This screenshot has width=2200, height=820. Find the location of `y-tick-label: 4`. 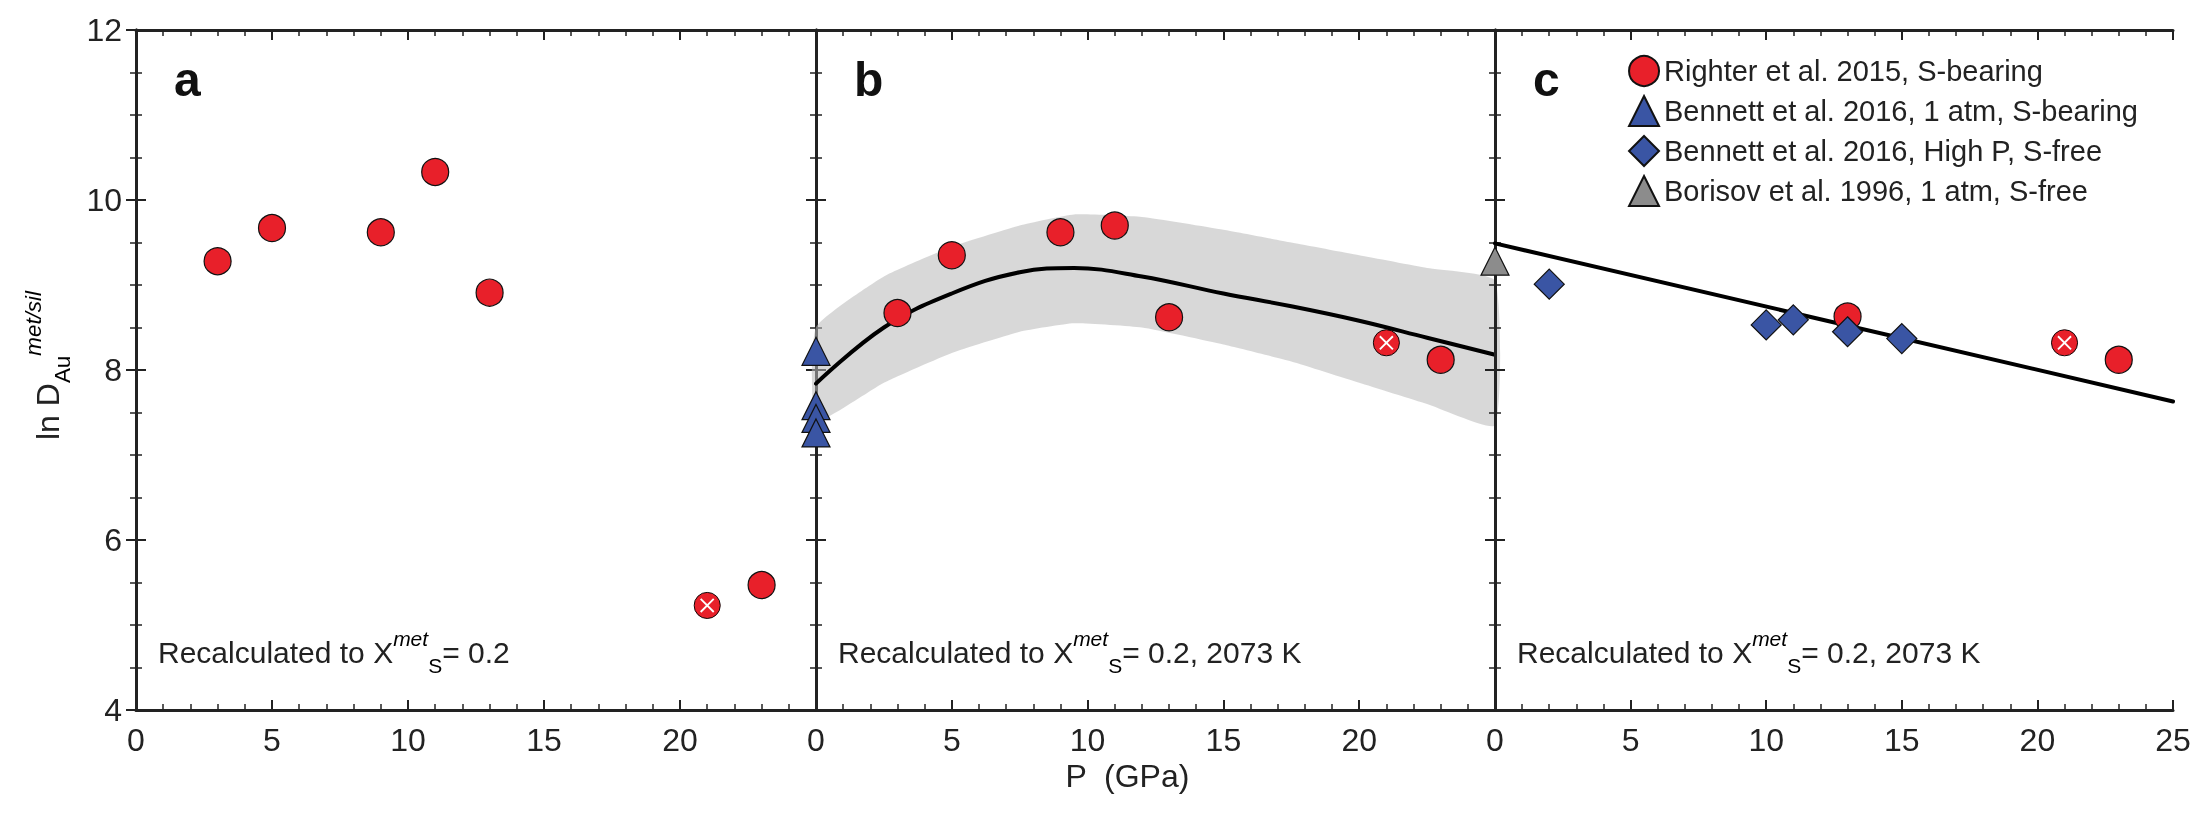

y-tick-label: 4 is located at coordinates (113, 710).